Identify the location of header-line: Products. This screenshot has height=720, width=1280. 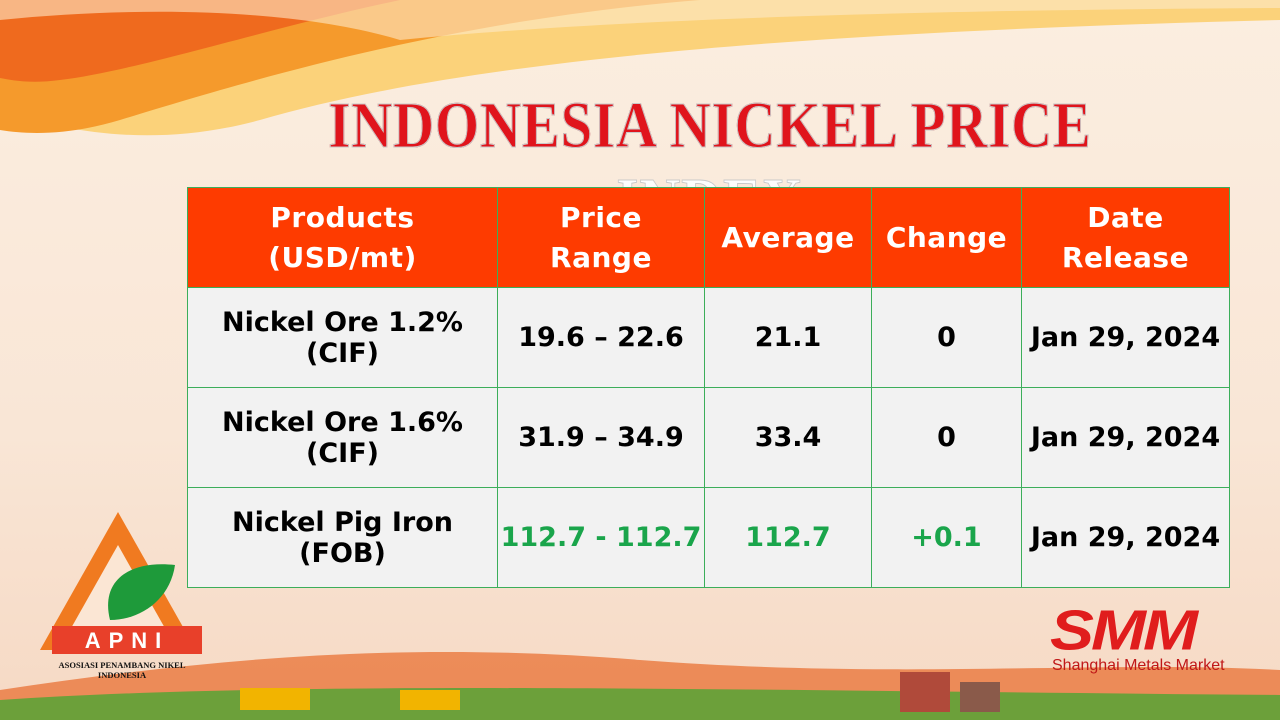
(342, 217).